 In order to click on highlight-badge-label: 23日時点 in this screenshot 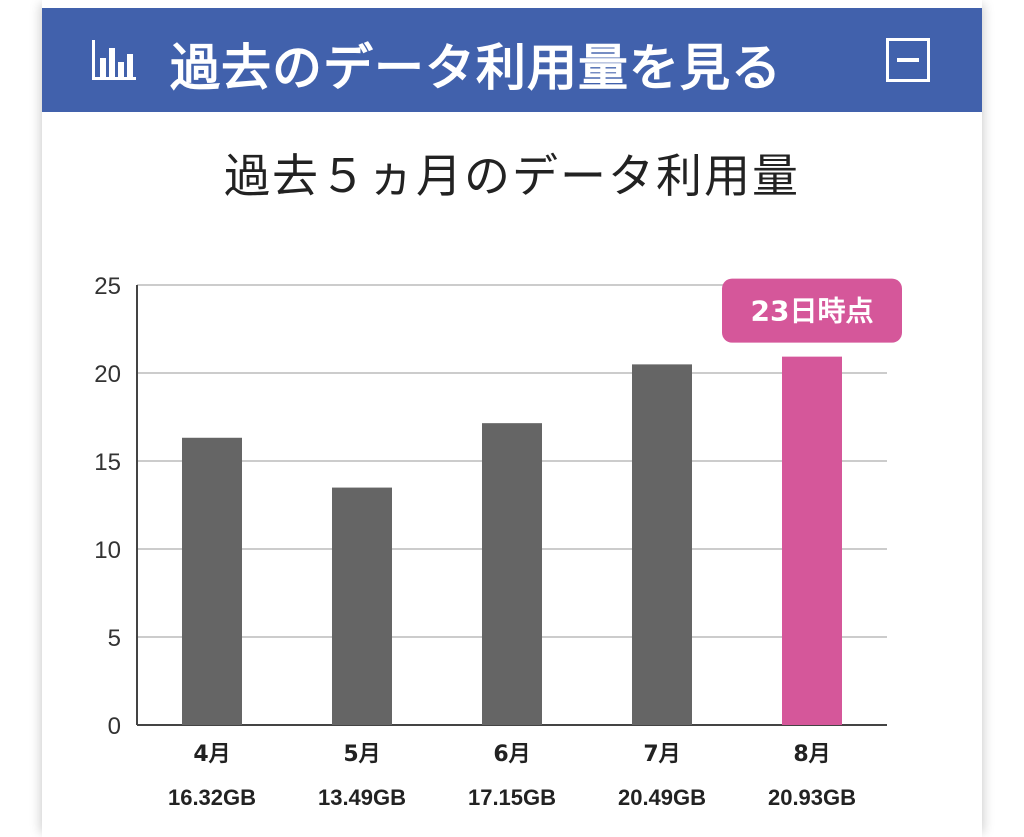, I will do `click(812, 311)`.